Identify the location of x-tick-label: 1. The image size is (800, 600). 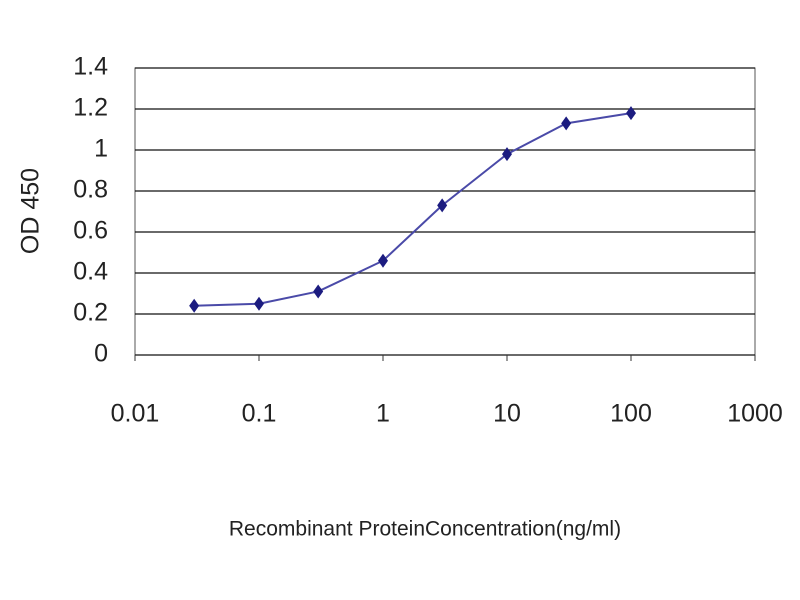
(383, 414).